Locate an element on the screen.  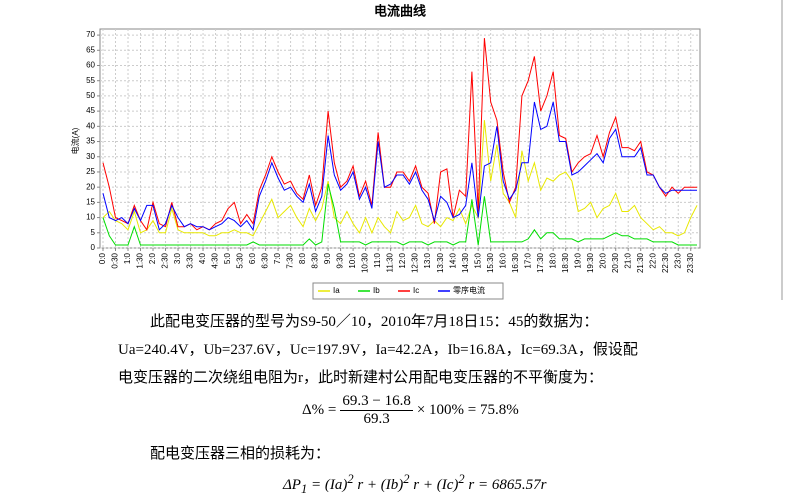
denominator: 69.3 is located at coordinates (376, 419).